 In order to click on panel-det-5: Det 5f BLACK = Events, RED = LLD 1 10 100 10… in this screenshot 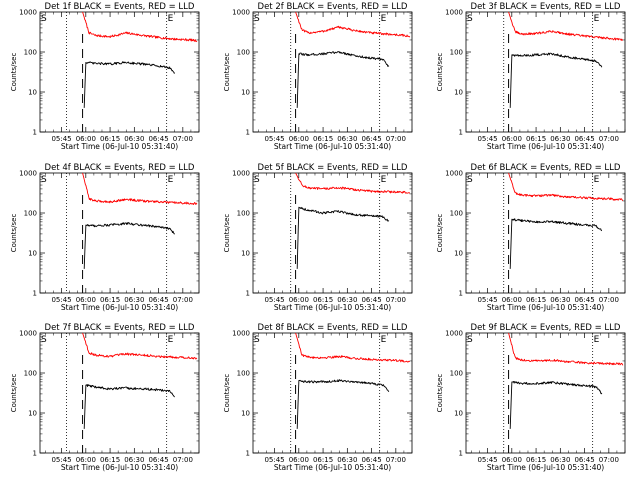, I will do `click(318, 237)`.